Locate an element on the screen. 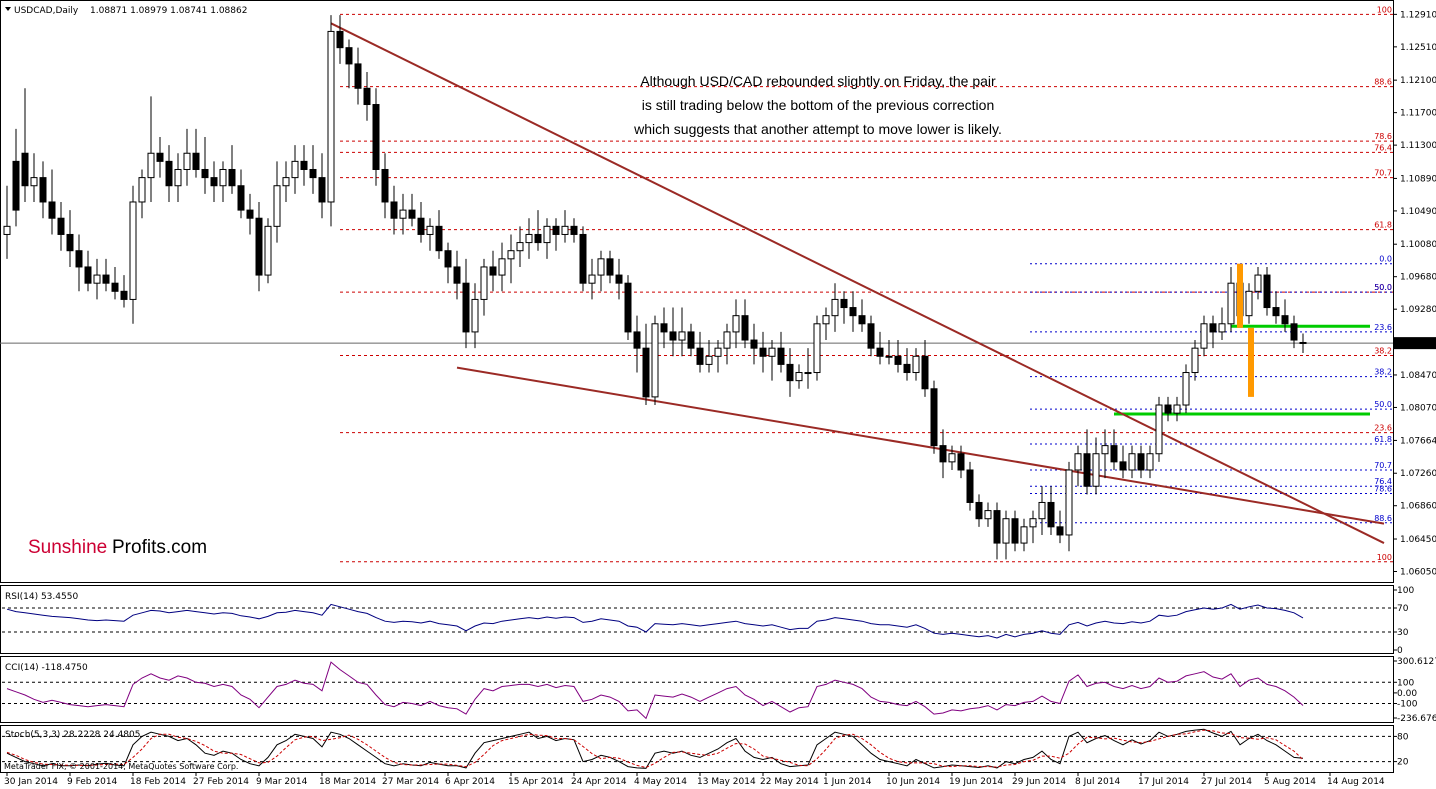 The width and height of the screenshot is (1436, 789). price-tick-label: 1.08070 is located at coordinates (1418, 408).